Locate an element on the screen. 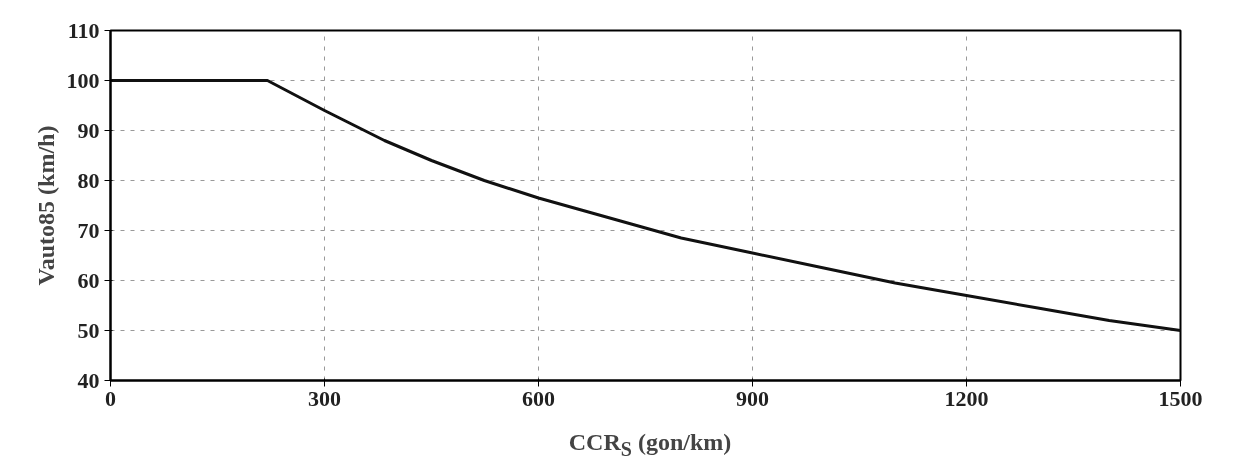 This screenshot has height=467, width=1240. x-tick-label: 1200 is located at coordinates (966, 398).